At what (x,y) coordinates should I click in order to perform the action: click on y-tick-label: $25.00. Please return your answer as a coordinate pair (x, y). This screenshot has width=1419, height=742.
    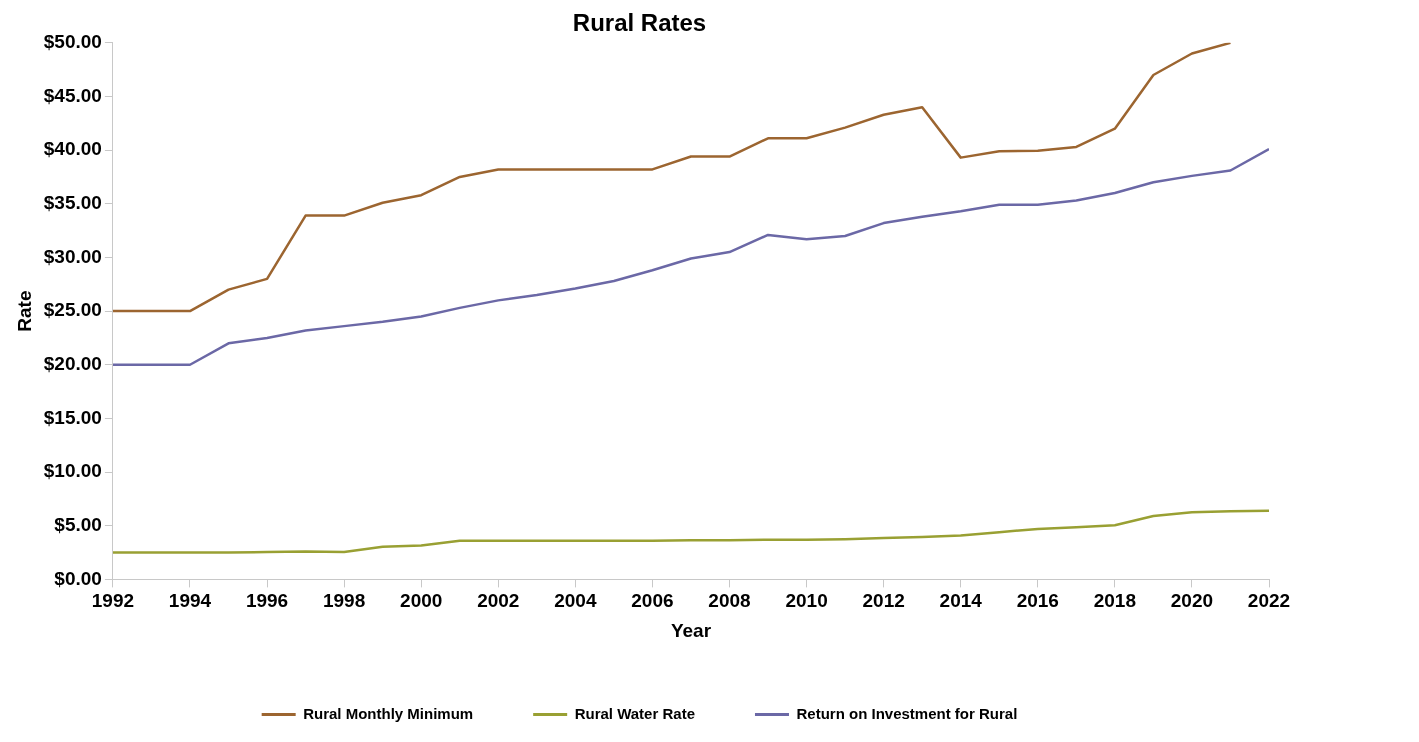
    Looking at the image, I should click on (72, 310).